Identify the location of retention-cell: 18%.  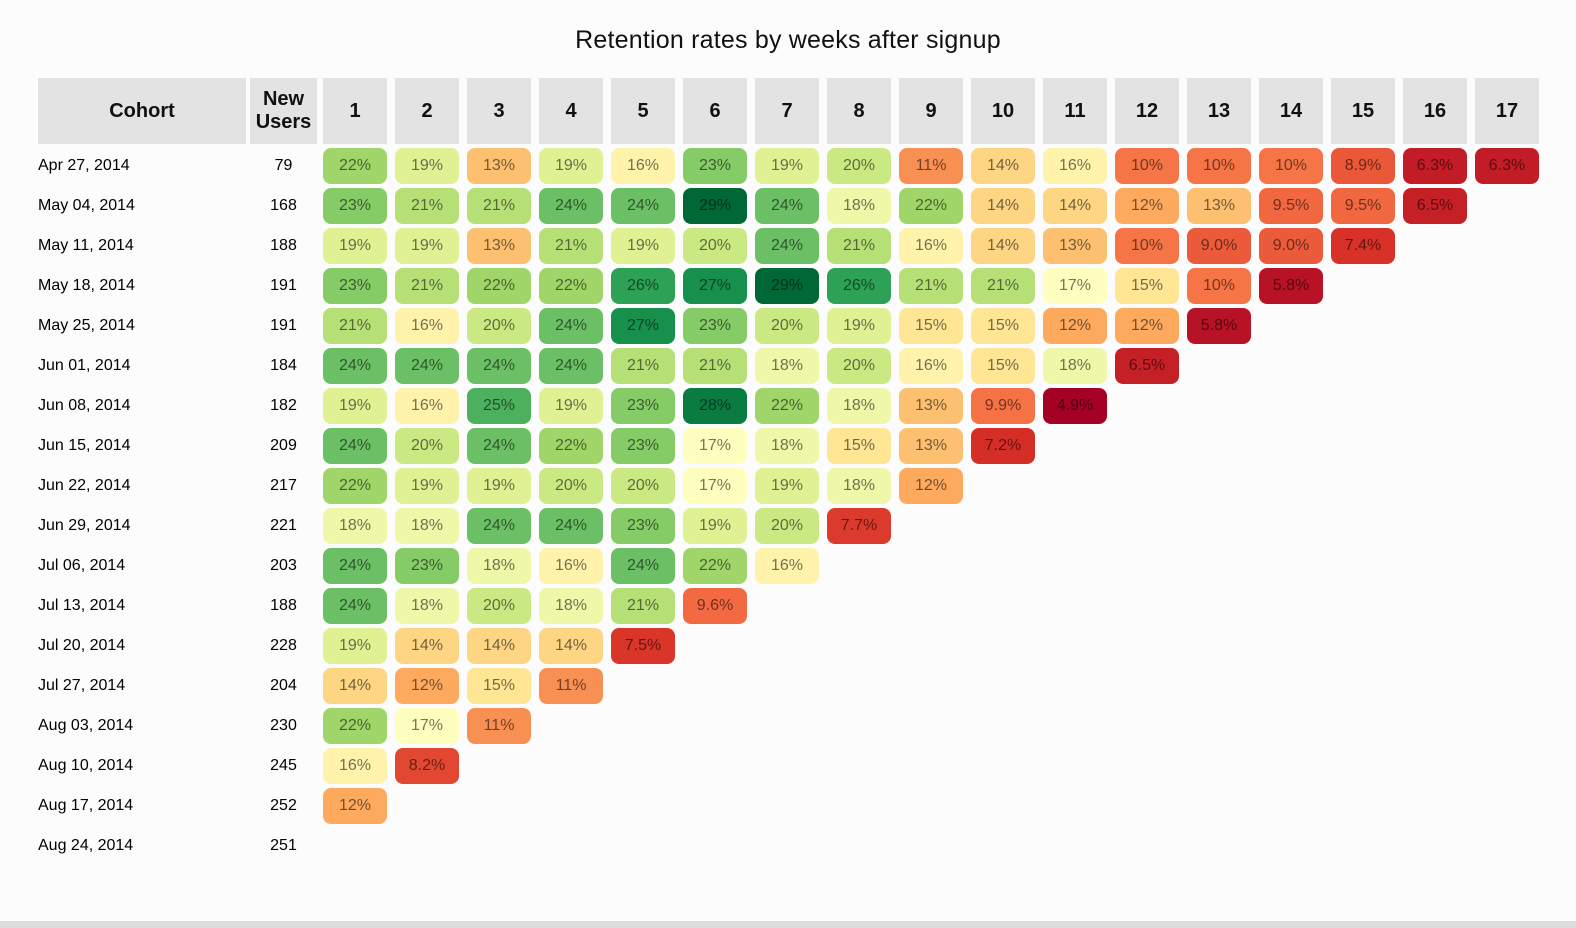
(427, 526).